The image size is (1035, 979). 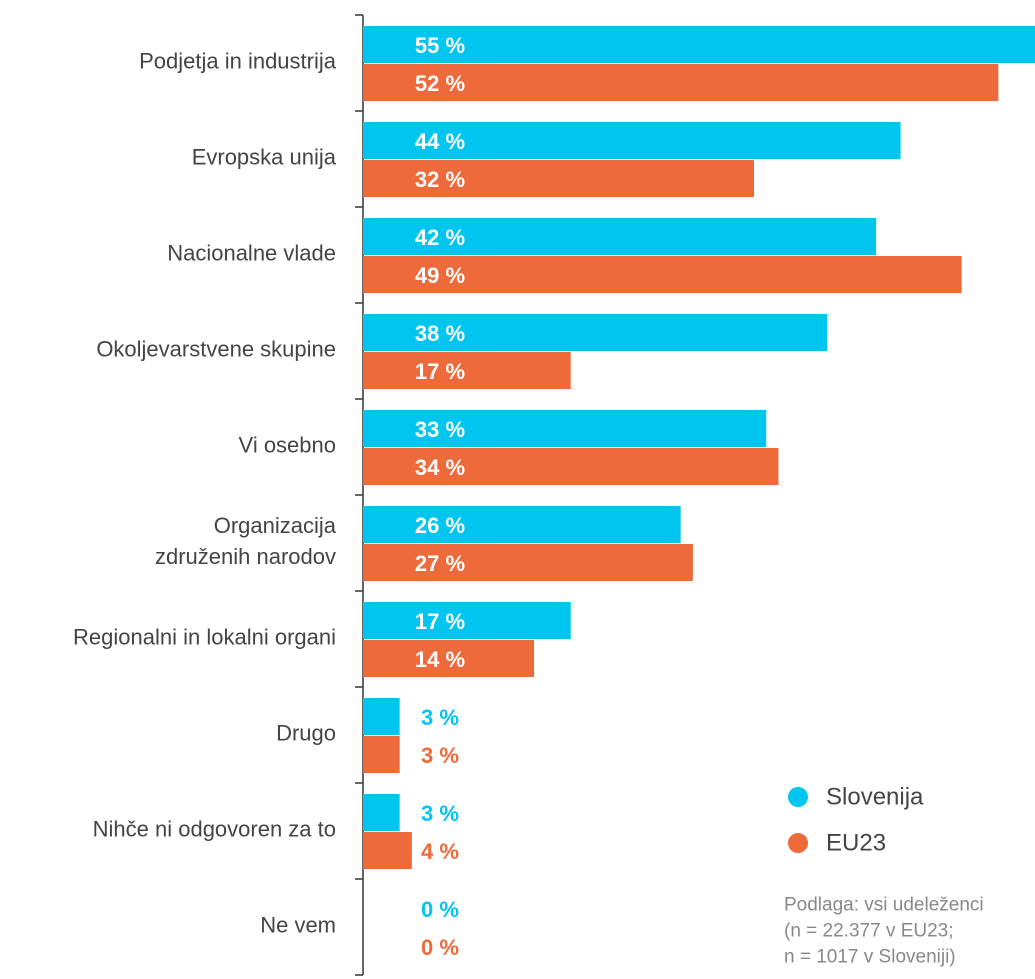 I want to click on category-label: Evropska unija, so click(x=263, y=157).